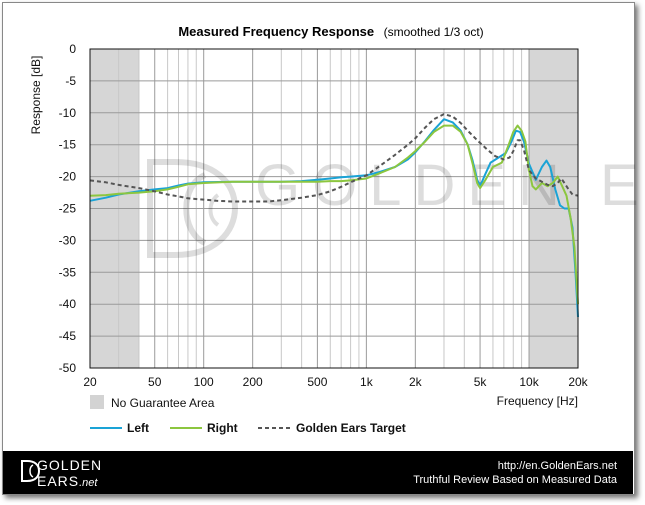 The height and width of the screenshot is (505, 645). I want to click on x-tick-label: 50, so click(155, 382).